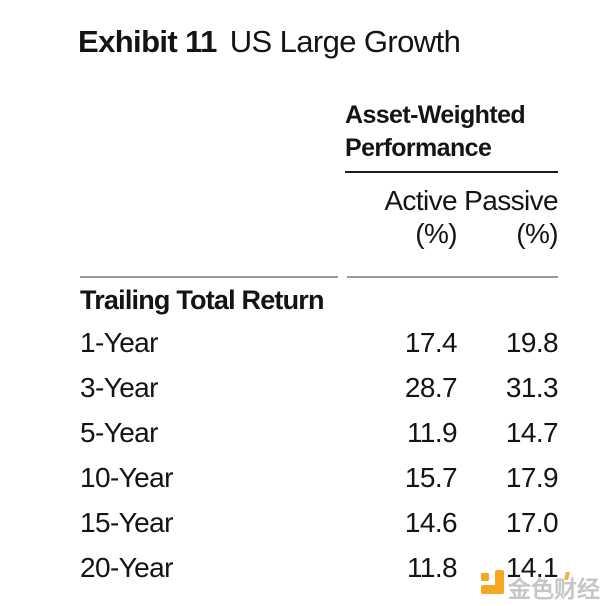 This screenshot has height=606, width=600. I want to click on watermark-text: 金色财经, so click(554, 589).